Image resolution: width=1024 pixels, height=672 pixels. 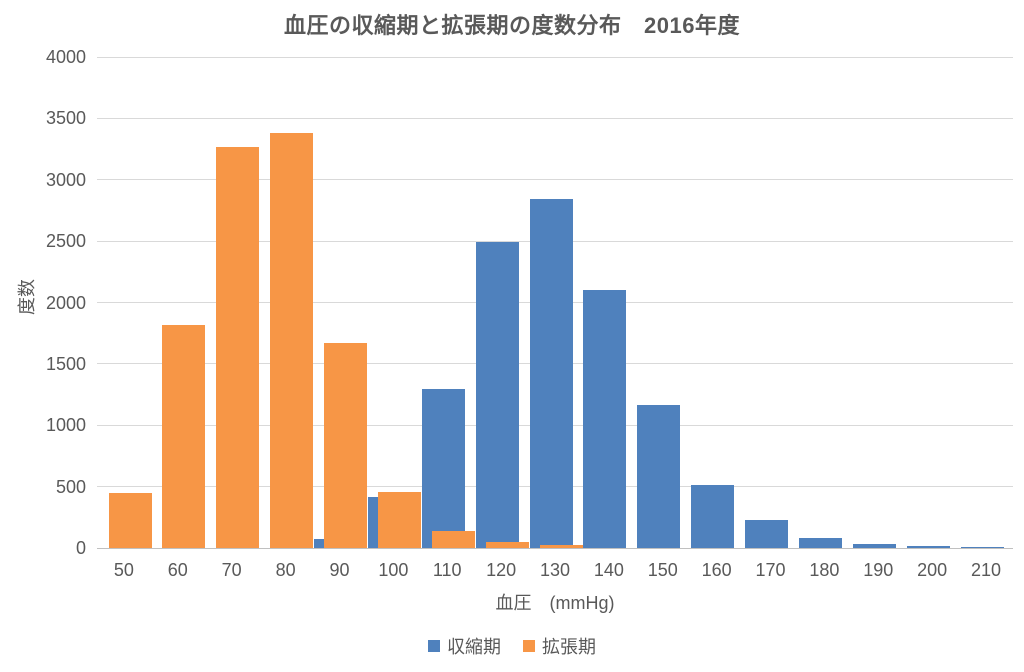 I want to click on x-tick-label: 150, so click(x=662, y=570).